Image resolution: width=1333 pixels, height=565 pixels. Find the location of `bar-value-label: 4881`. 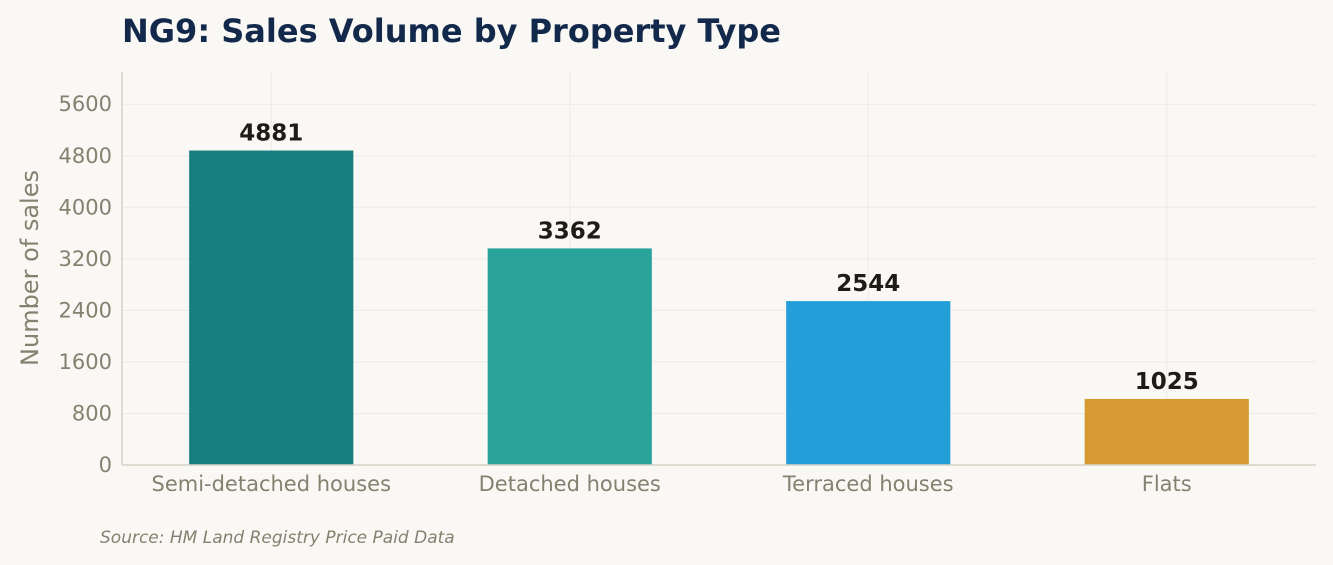

bar-value-label: 4881 is located at coordinates (271, 134).